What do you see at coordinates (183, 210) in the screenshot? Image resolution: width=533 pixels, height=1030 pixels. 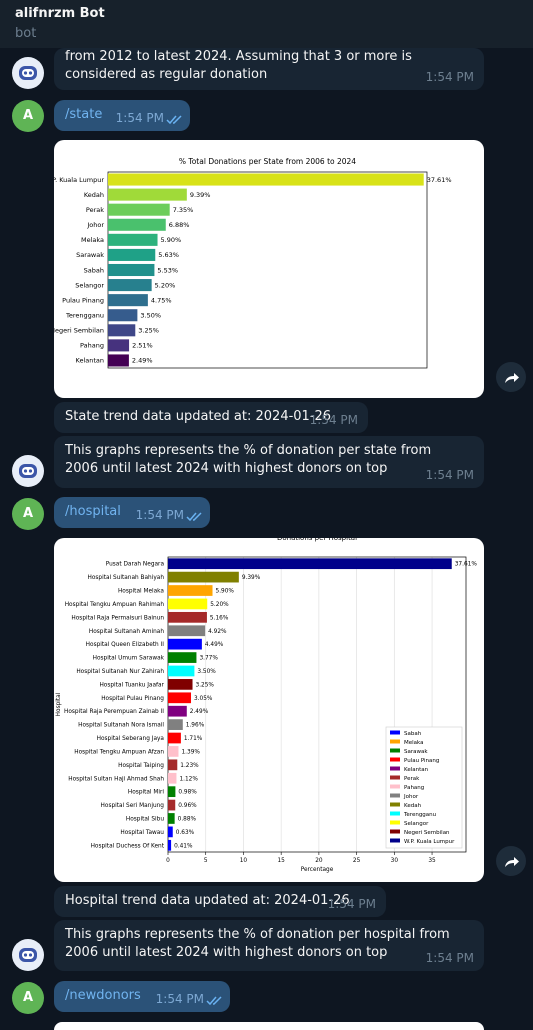 I see `data-label: 7.35%` at bounding box center [183, 210].